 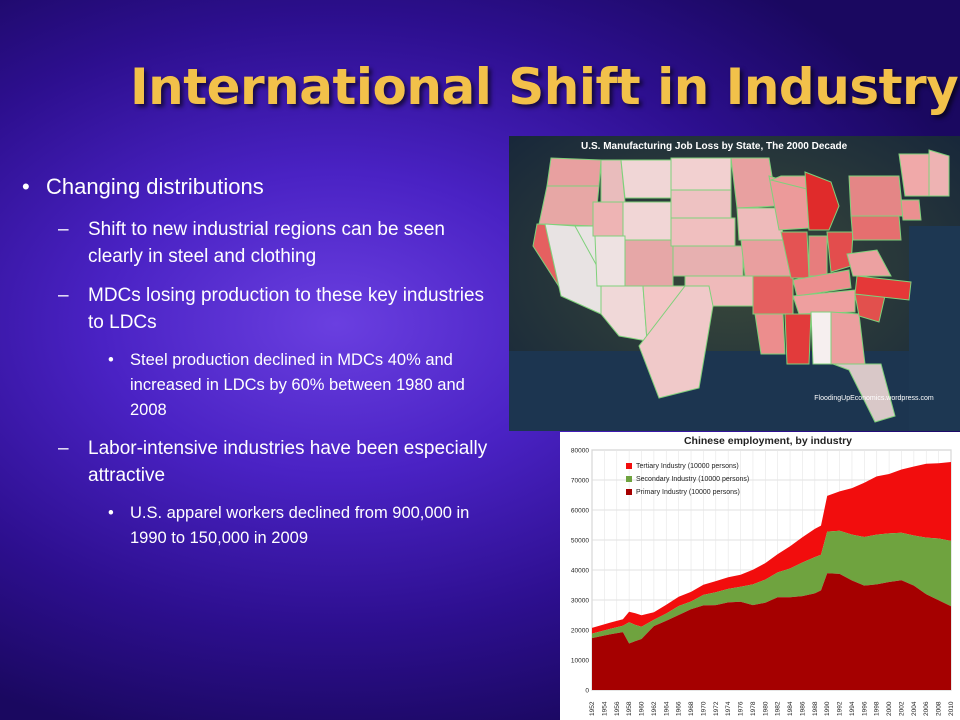 I want to click on x-tick-label-10: 1972, so click(x=716, y=708).